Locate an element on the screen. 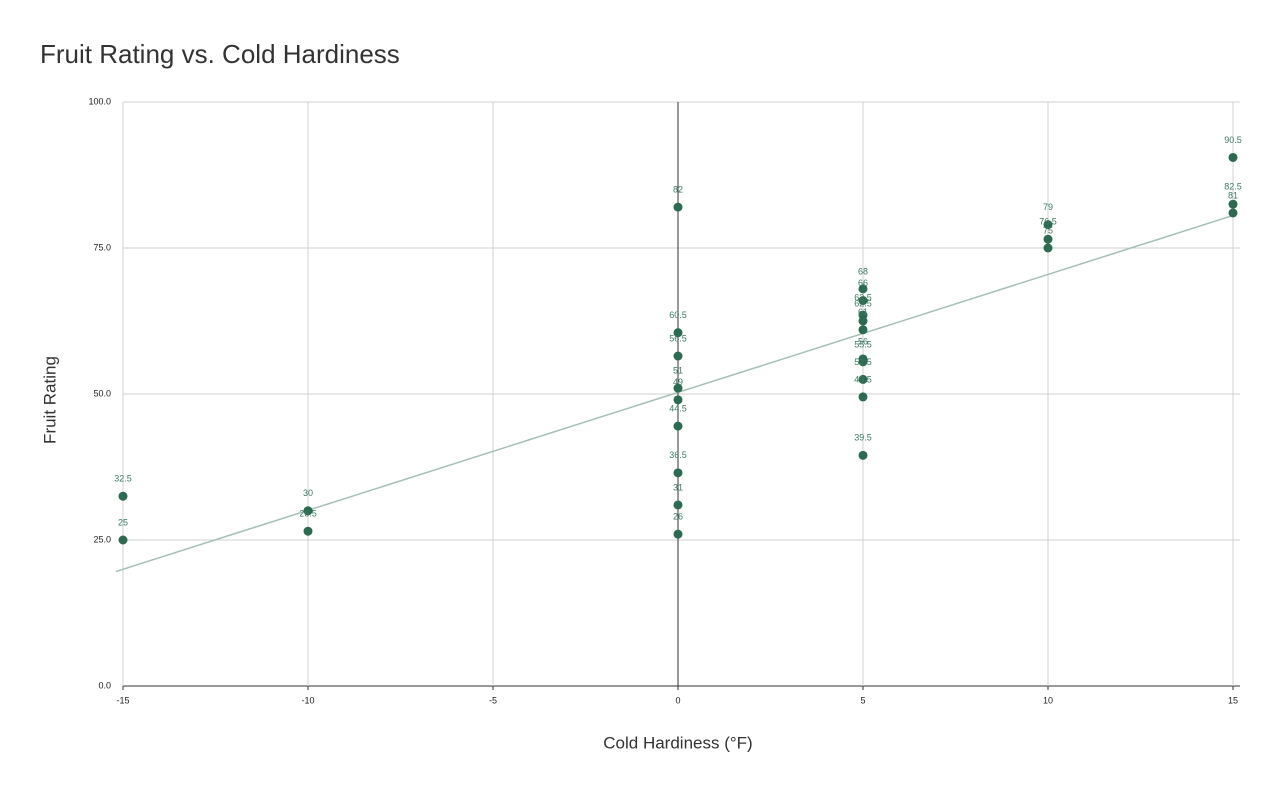 The image size is (1280, 794). y-tick-label: 0.0 is located at coordinates (104, 685).